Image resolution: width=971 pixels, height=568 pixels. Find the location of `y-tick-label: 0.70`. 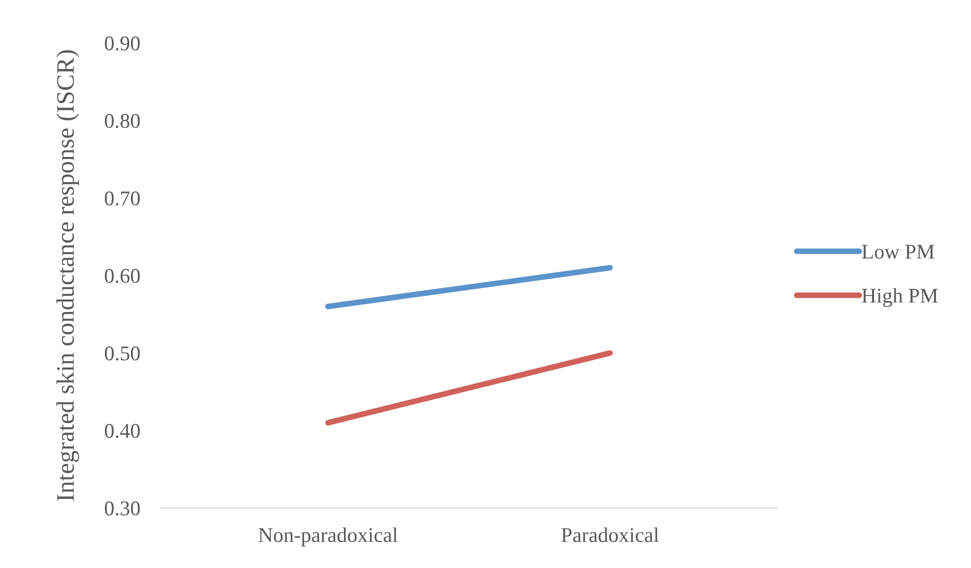

y-tick-label: 0.70 is located at coordinates (122, 198).